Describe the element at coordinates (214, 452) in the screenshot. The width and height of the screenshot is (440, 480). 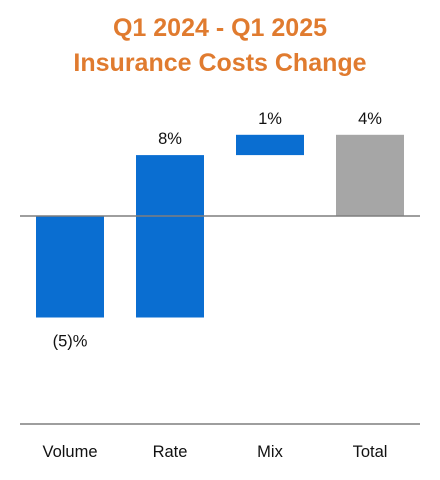
I see `category-label-group: Volume Rate Mix Total` at that location.